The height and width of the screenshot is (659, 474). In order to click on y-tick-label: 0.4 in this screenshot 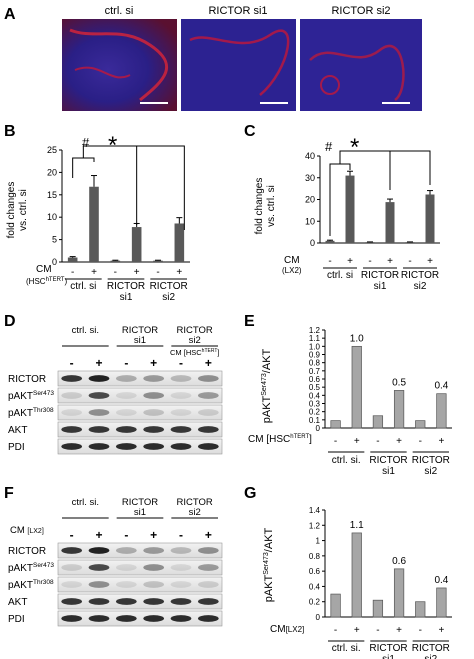, I will do `click(315, 586)`.